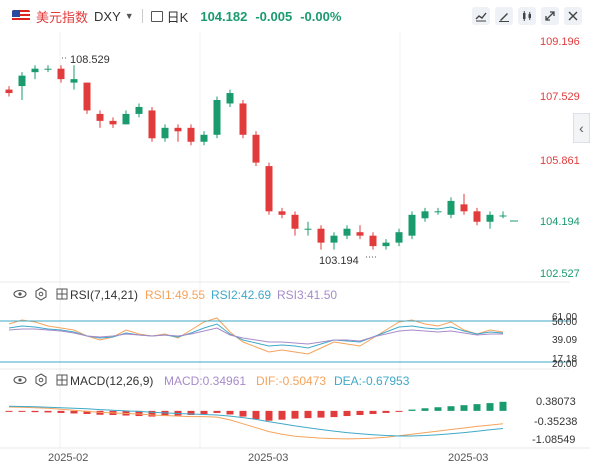 The image size is (590, 470). Describe the element at coordinates (156, 16) in the screenshot. I see `calendar-icon` at that location.